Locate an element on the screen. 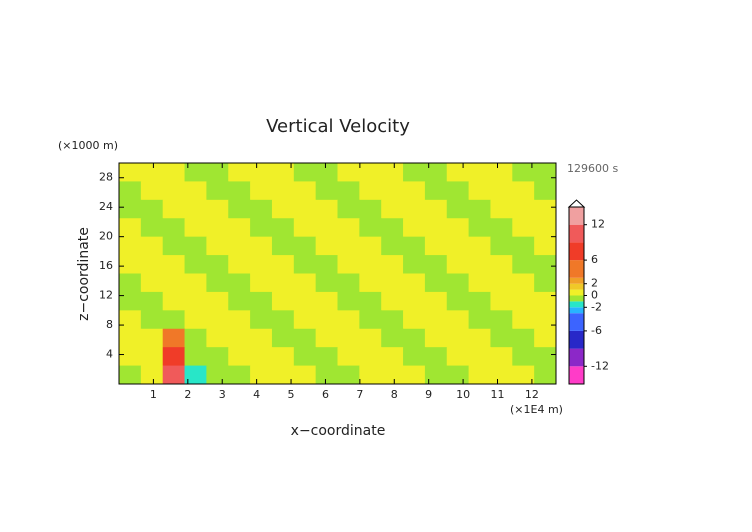 This screenshot has height=532, width=752. x-unit-label: (×1E4 m) is located at coordinates (536, 409).